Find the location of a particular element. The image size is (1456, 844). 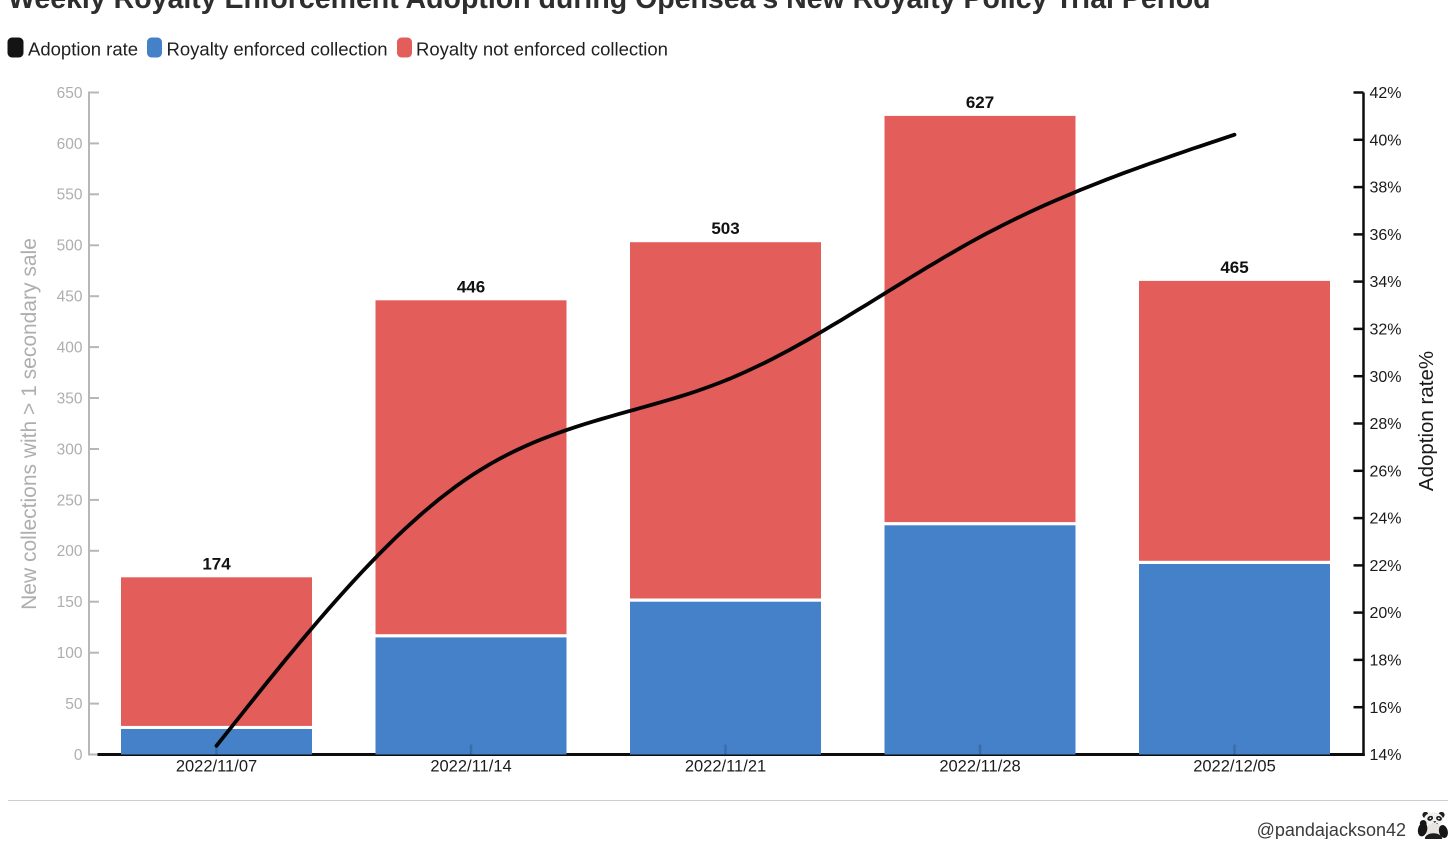

svg-text: 503 is located at coordinates (725, 228).